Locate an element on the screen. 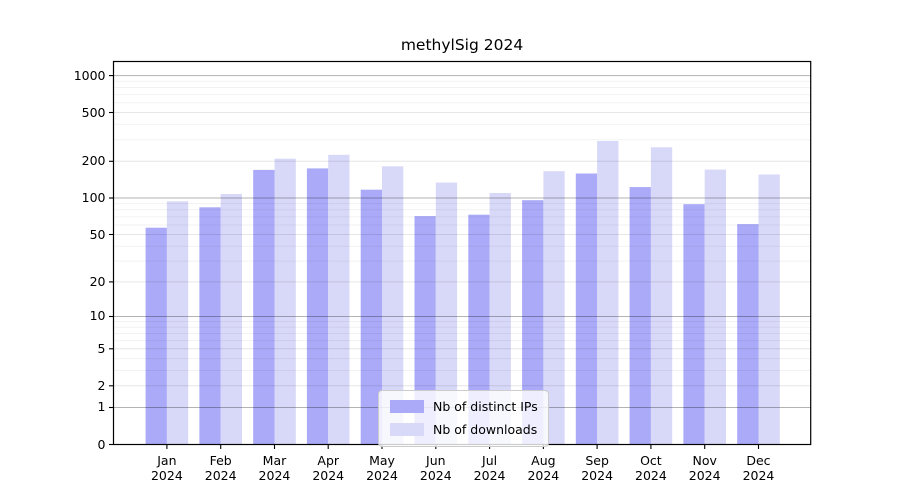  x-tick-label-apr: Apr 2024 is located at coordinates (328, 467).